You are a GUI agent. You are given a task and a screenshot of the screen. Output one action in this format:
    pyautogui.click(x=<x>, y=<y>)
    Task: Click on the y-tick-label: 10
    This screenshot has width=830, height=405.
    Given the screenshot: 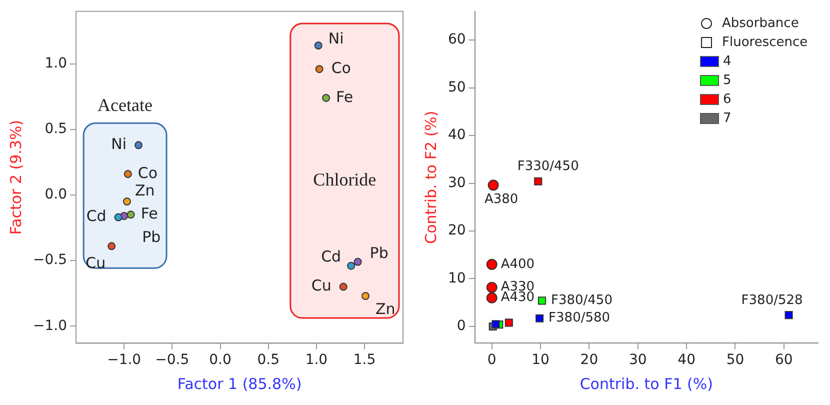 What is the action you would take?
    pyautogui.click(x=457, y=278)
    